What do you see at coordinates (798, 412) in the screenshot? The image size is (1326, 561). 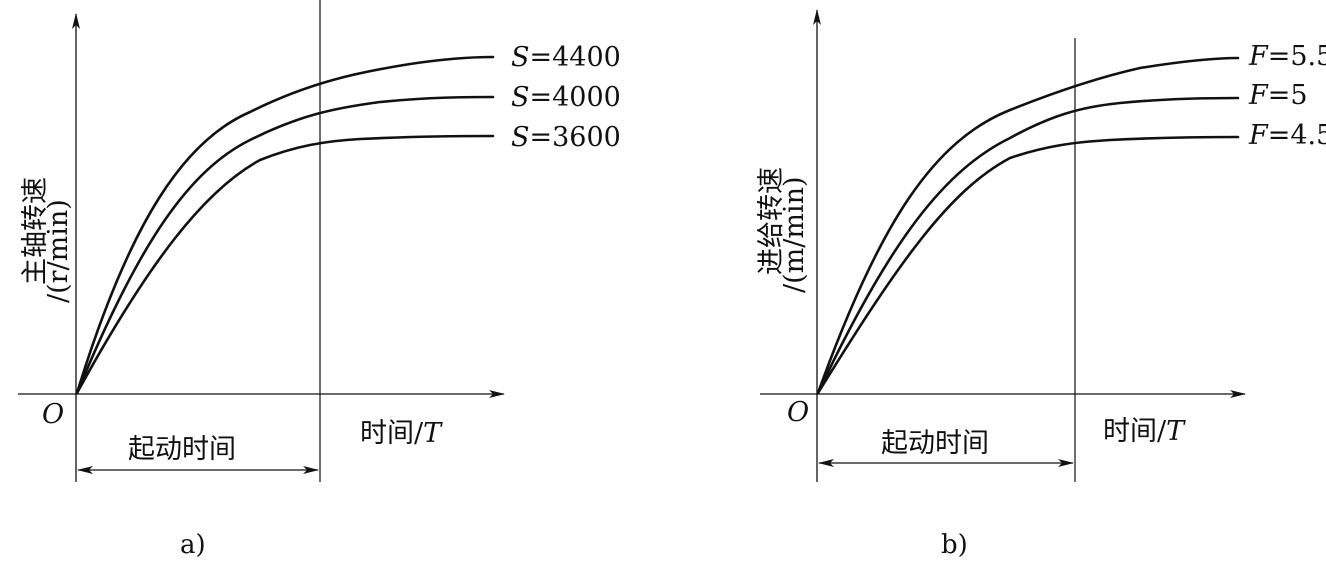 I see `panel-b-origin-label: O` at bounding box center [798, 412].